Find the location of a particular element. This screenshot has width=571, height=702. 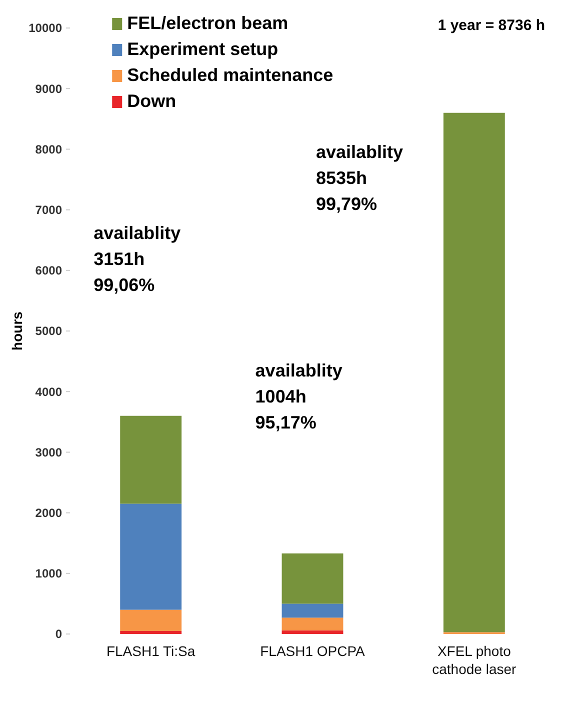

legend-label: Scheduled maintenance is located at coordinates (230, 75).